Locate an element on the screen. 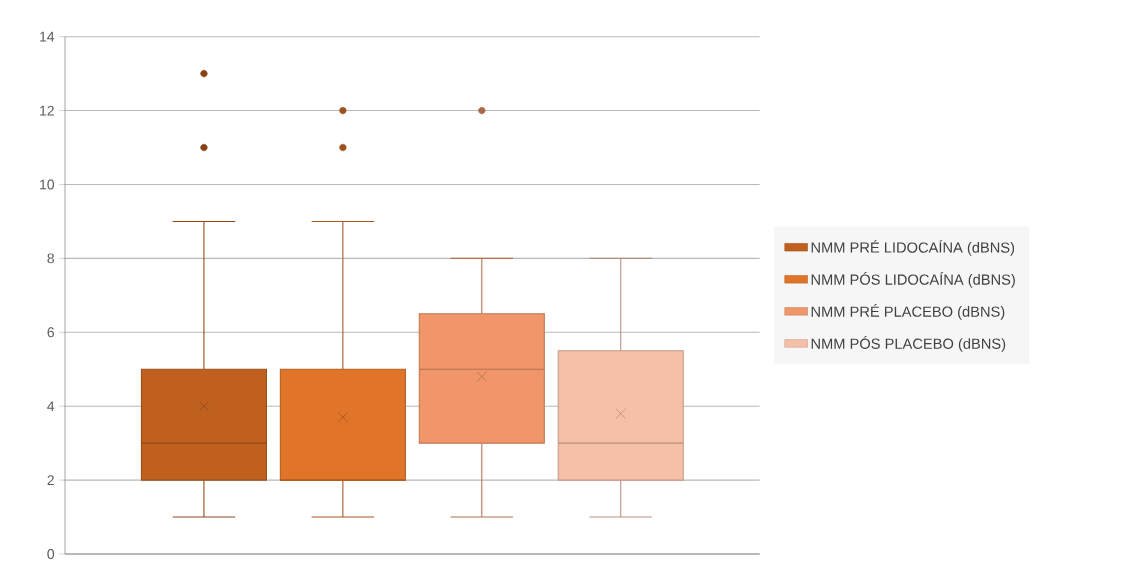 Image resolution: width=1137 pixels, height=575 pixels. legend-label: NMM PRÉ PLACEBO (dBNS) is located at coordinates (908, 312).